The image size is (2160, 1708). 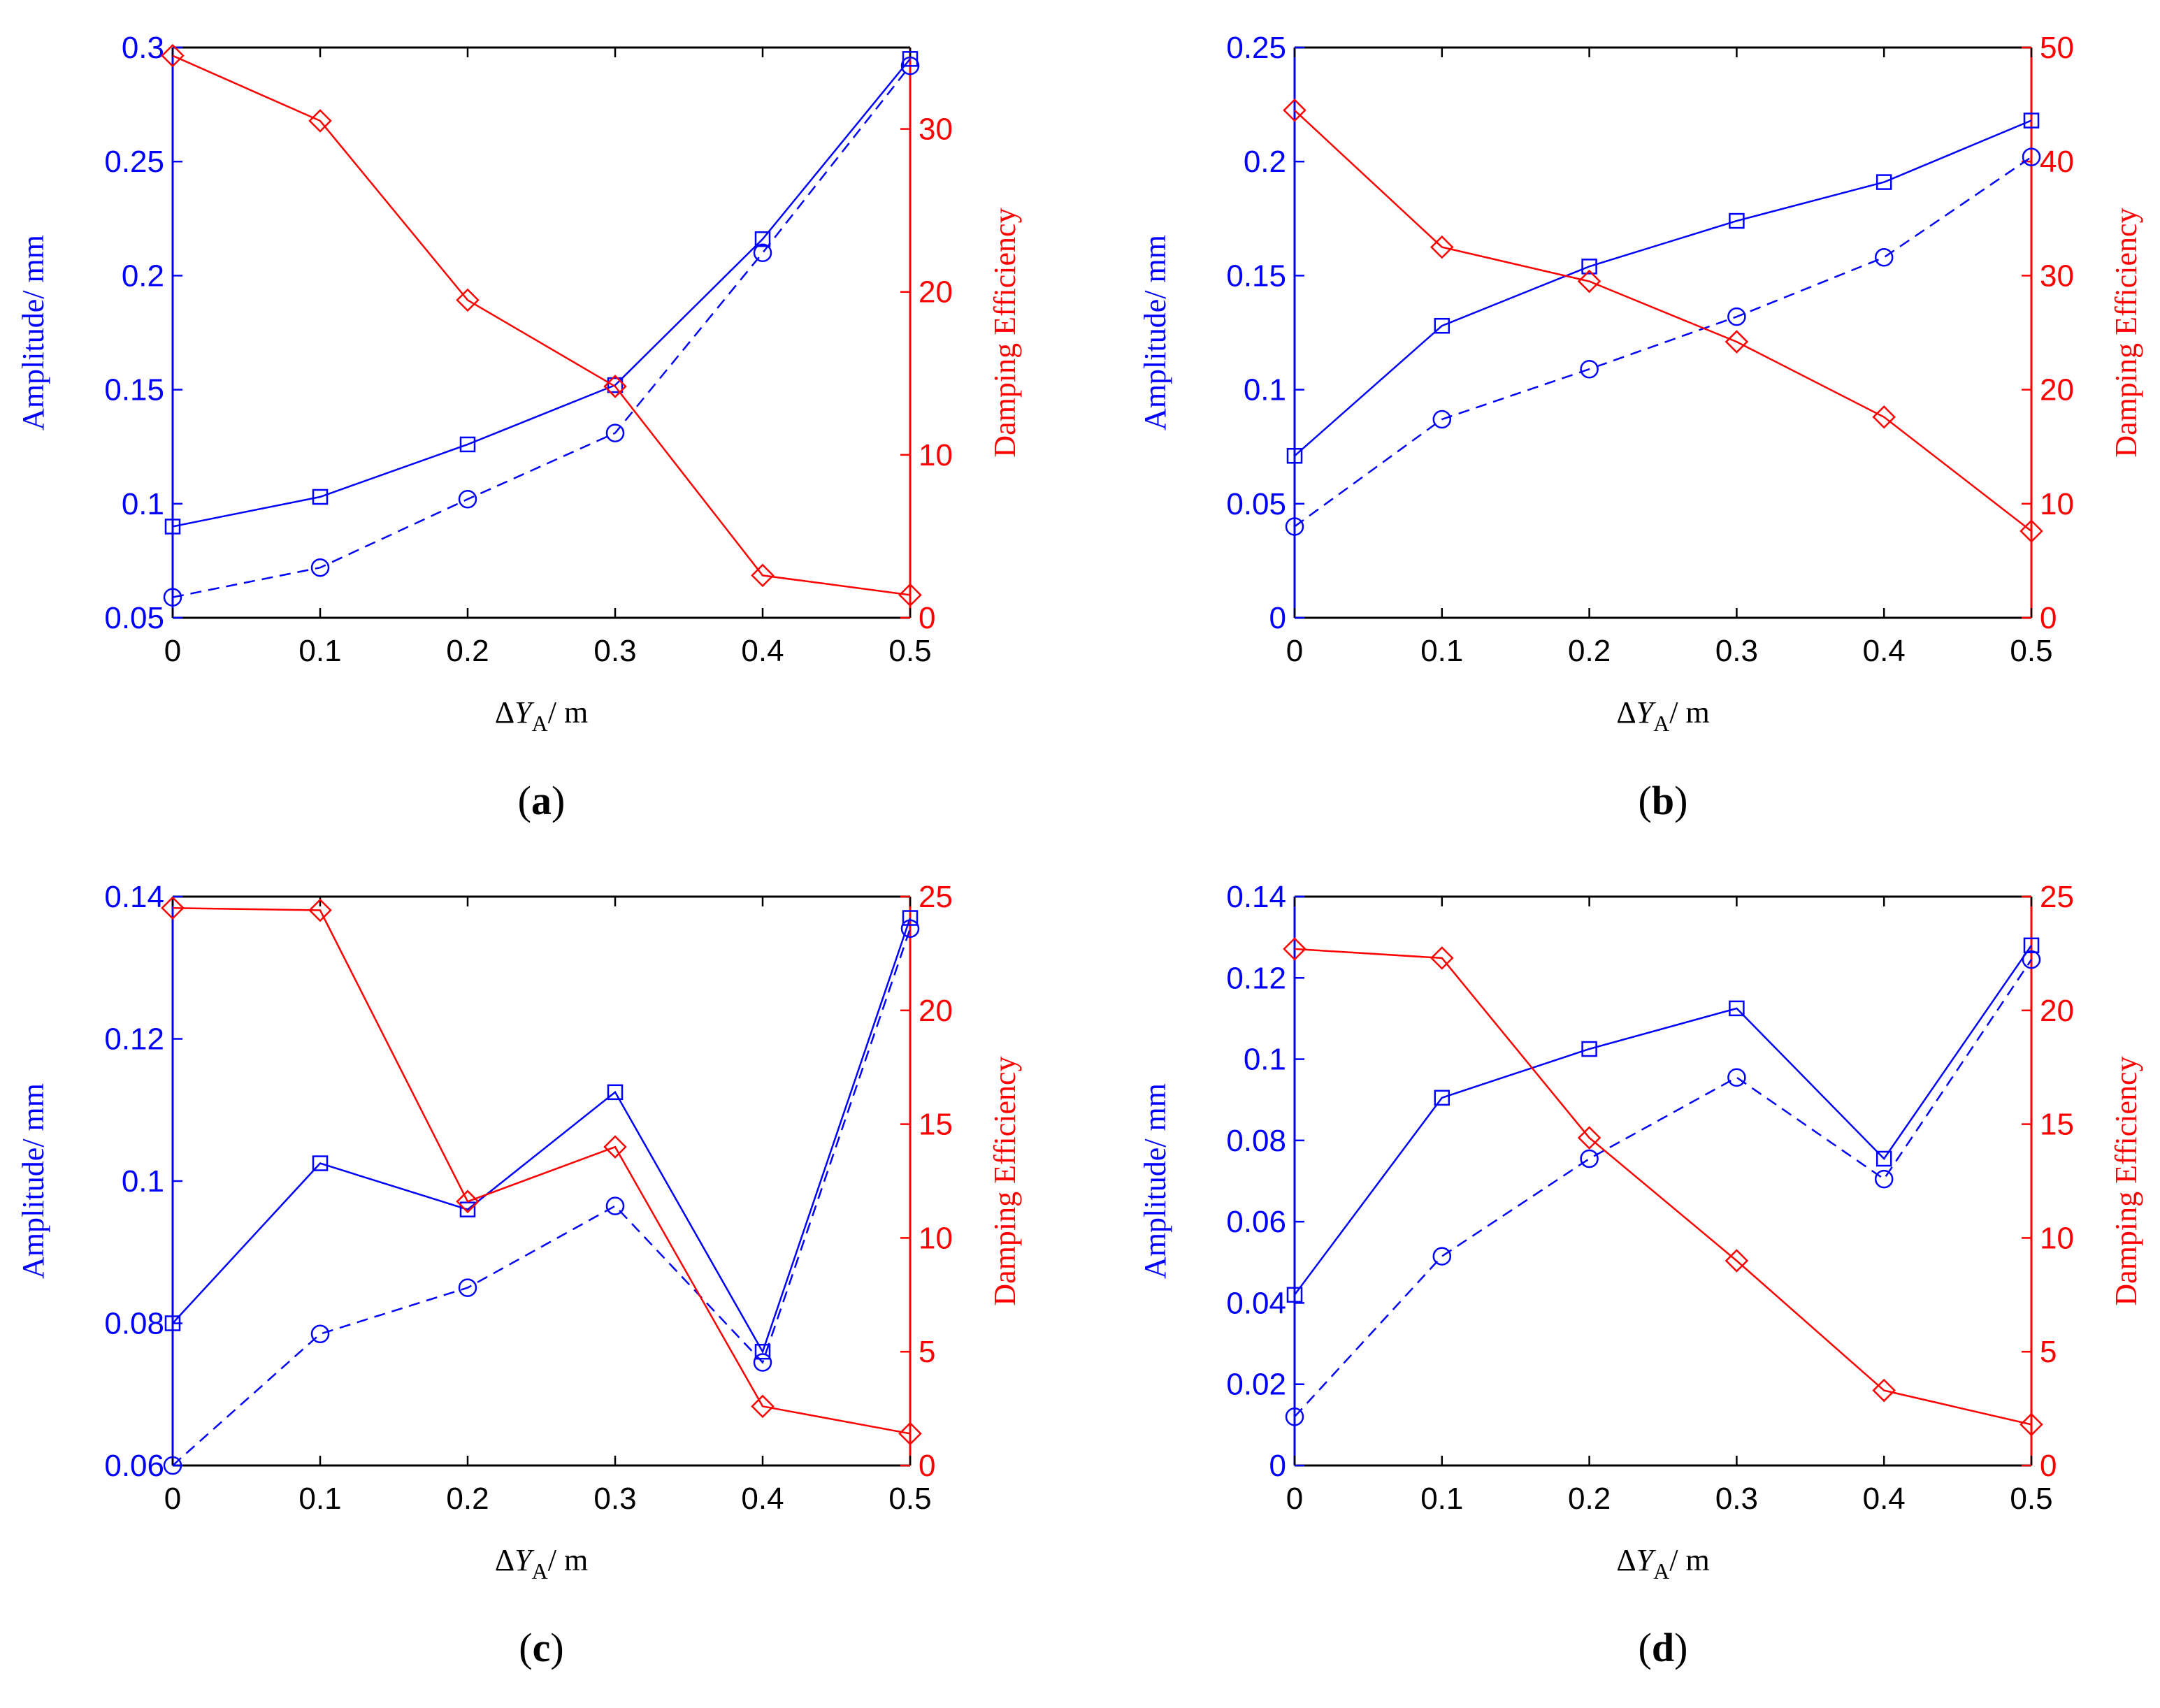 I want to click on left-y-axis-label: Amplitude/ mm, so click(x=1155, y=1181).